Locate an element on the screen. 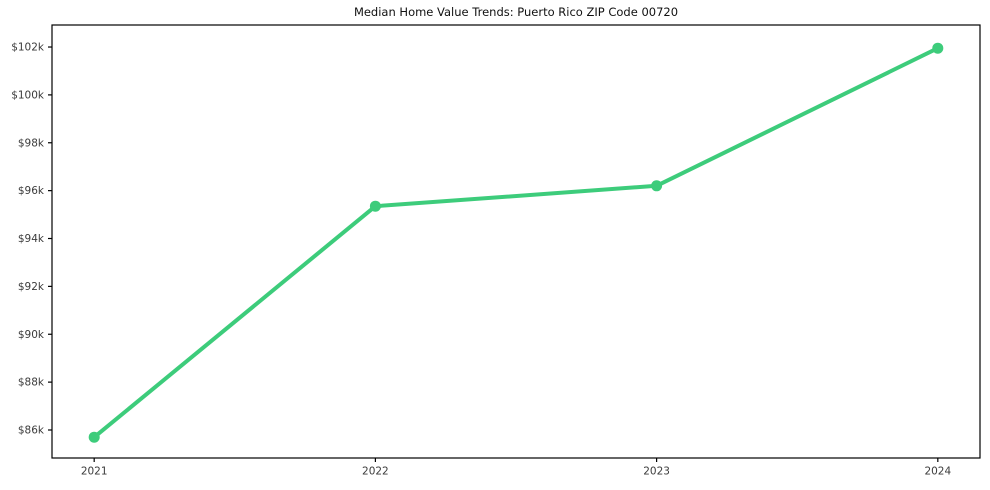 The width and height of the screenshot is (990, 490). y-tick-label: $92k is located at coordinates (31, 287).